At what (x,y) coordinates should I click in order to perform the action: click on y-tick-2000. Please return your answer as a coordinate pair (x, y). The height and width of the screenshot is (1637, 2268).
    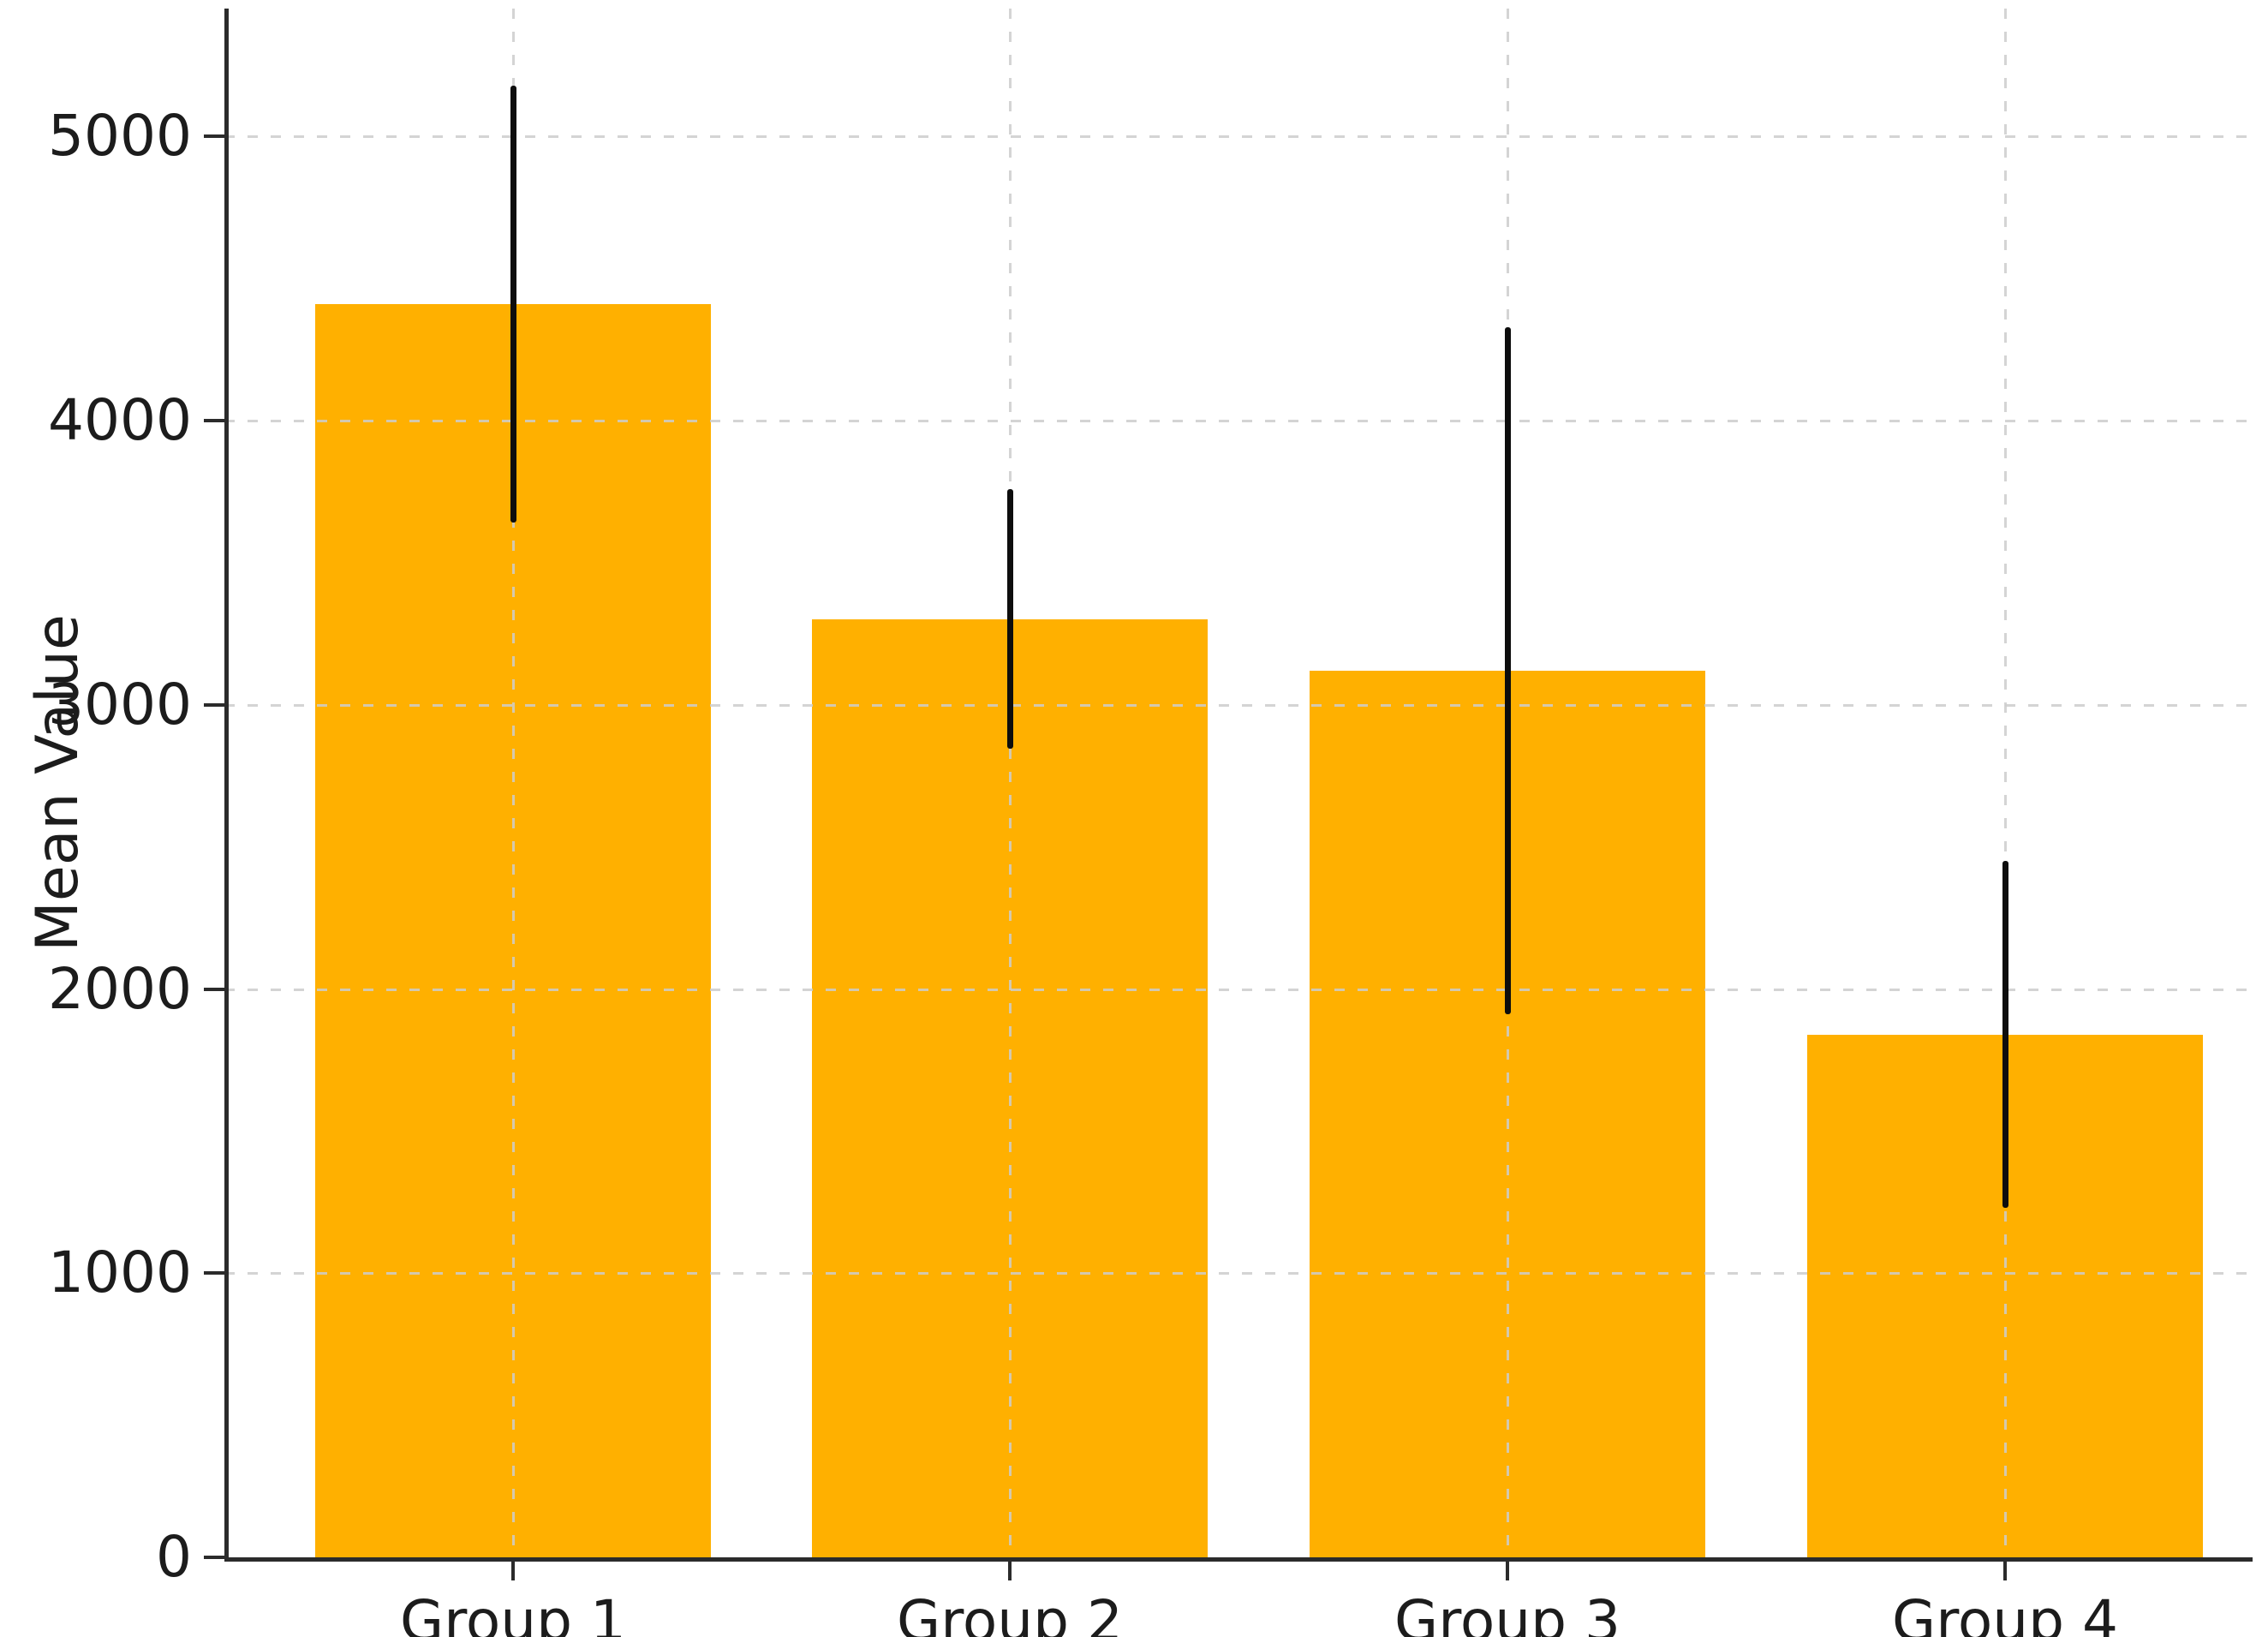
    Looking at the image, I should click on (214, 989).